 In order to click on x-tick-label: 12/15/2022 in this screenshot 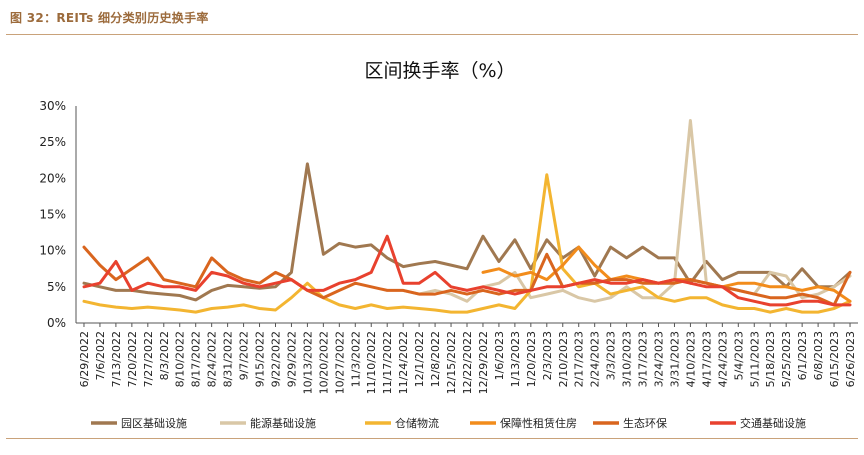, I will do `click(451, 362)`.